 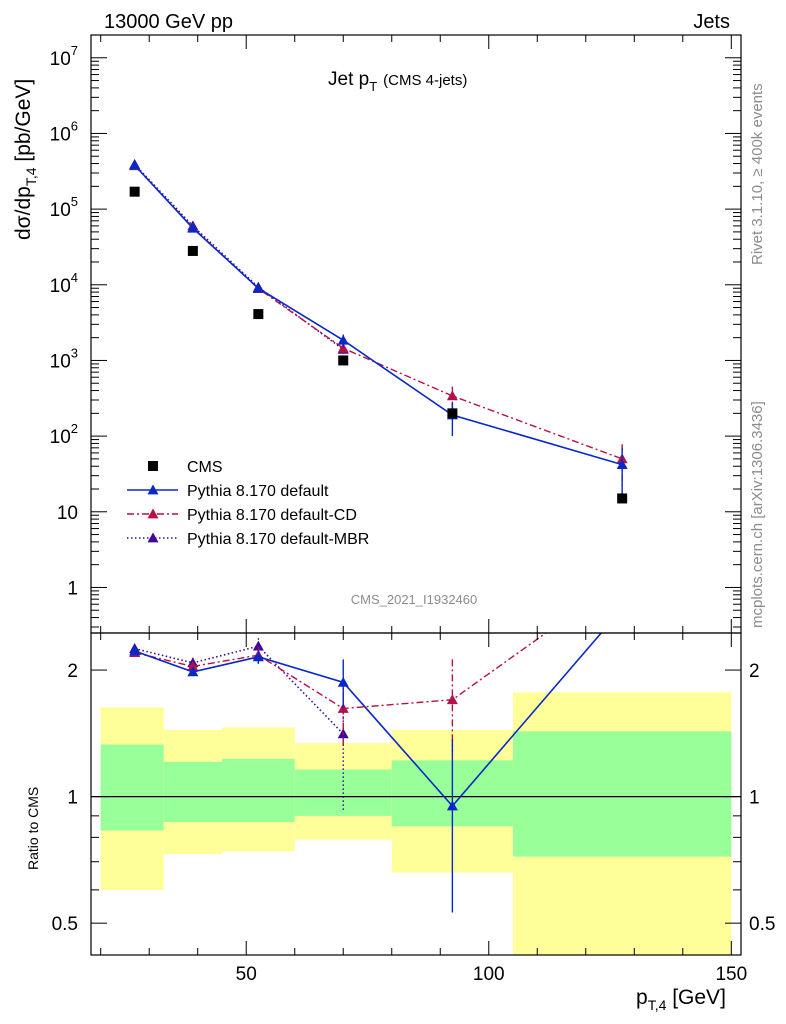 I want to click on main-y-tick-label-10000000: 10⁷, so click(x=64, y=56).